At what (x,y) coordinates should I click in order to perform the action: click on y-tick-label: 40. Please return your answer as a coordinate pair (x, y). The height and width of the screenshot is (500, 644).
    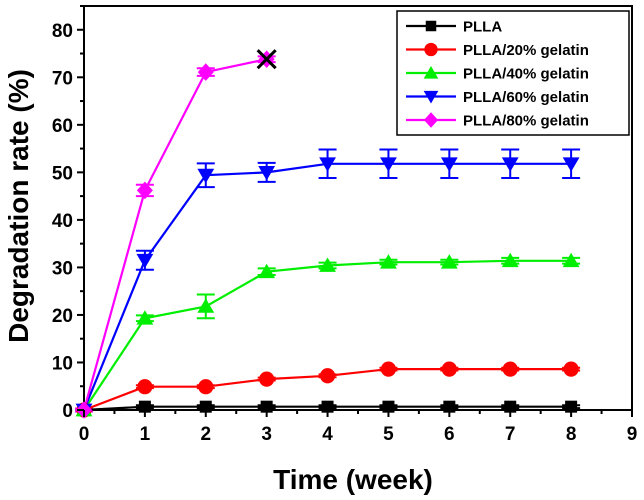
    Looking at the image, I should click on (62, 221).